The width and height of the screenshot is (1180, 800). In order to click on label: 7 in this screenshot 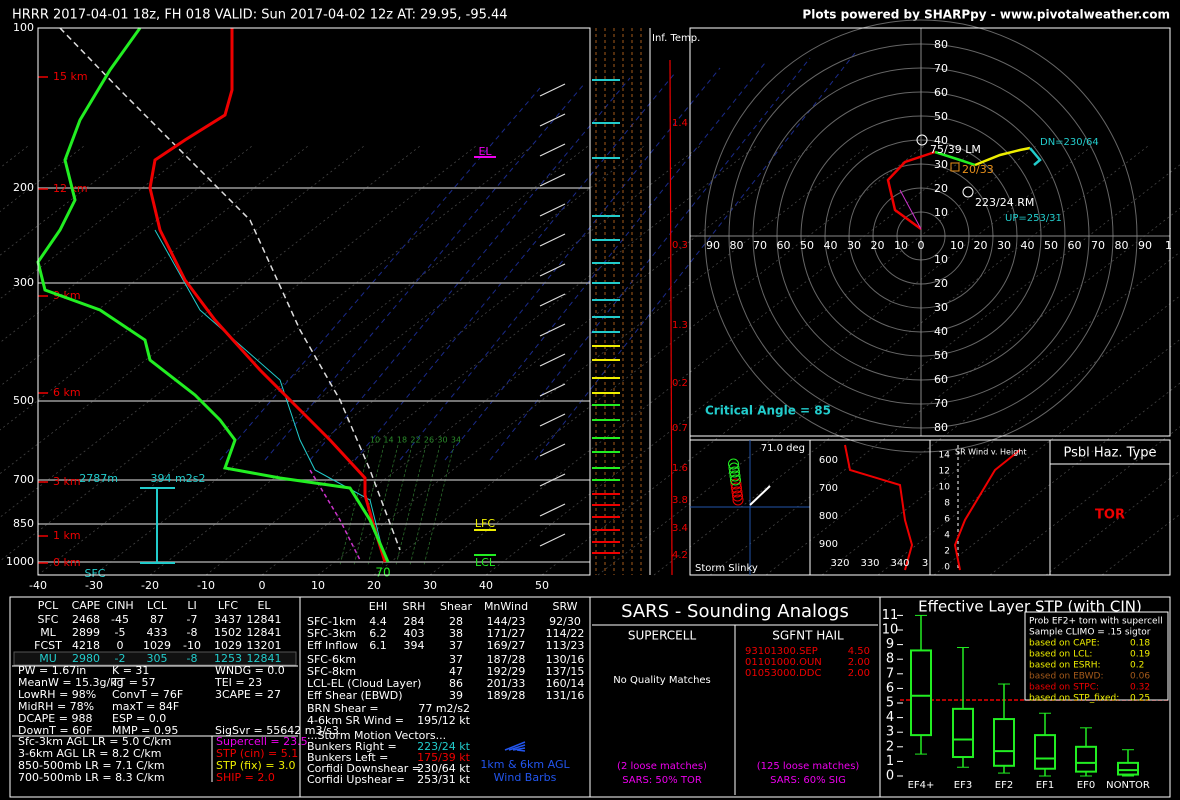, I will do `click(890, 673)`.